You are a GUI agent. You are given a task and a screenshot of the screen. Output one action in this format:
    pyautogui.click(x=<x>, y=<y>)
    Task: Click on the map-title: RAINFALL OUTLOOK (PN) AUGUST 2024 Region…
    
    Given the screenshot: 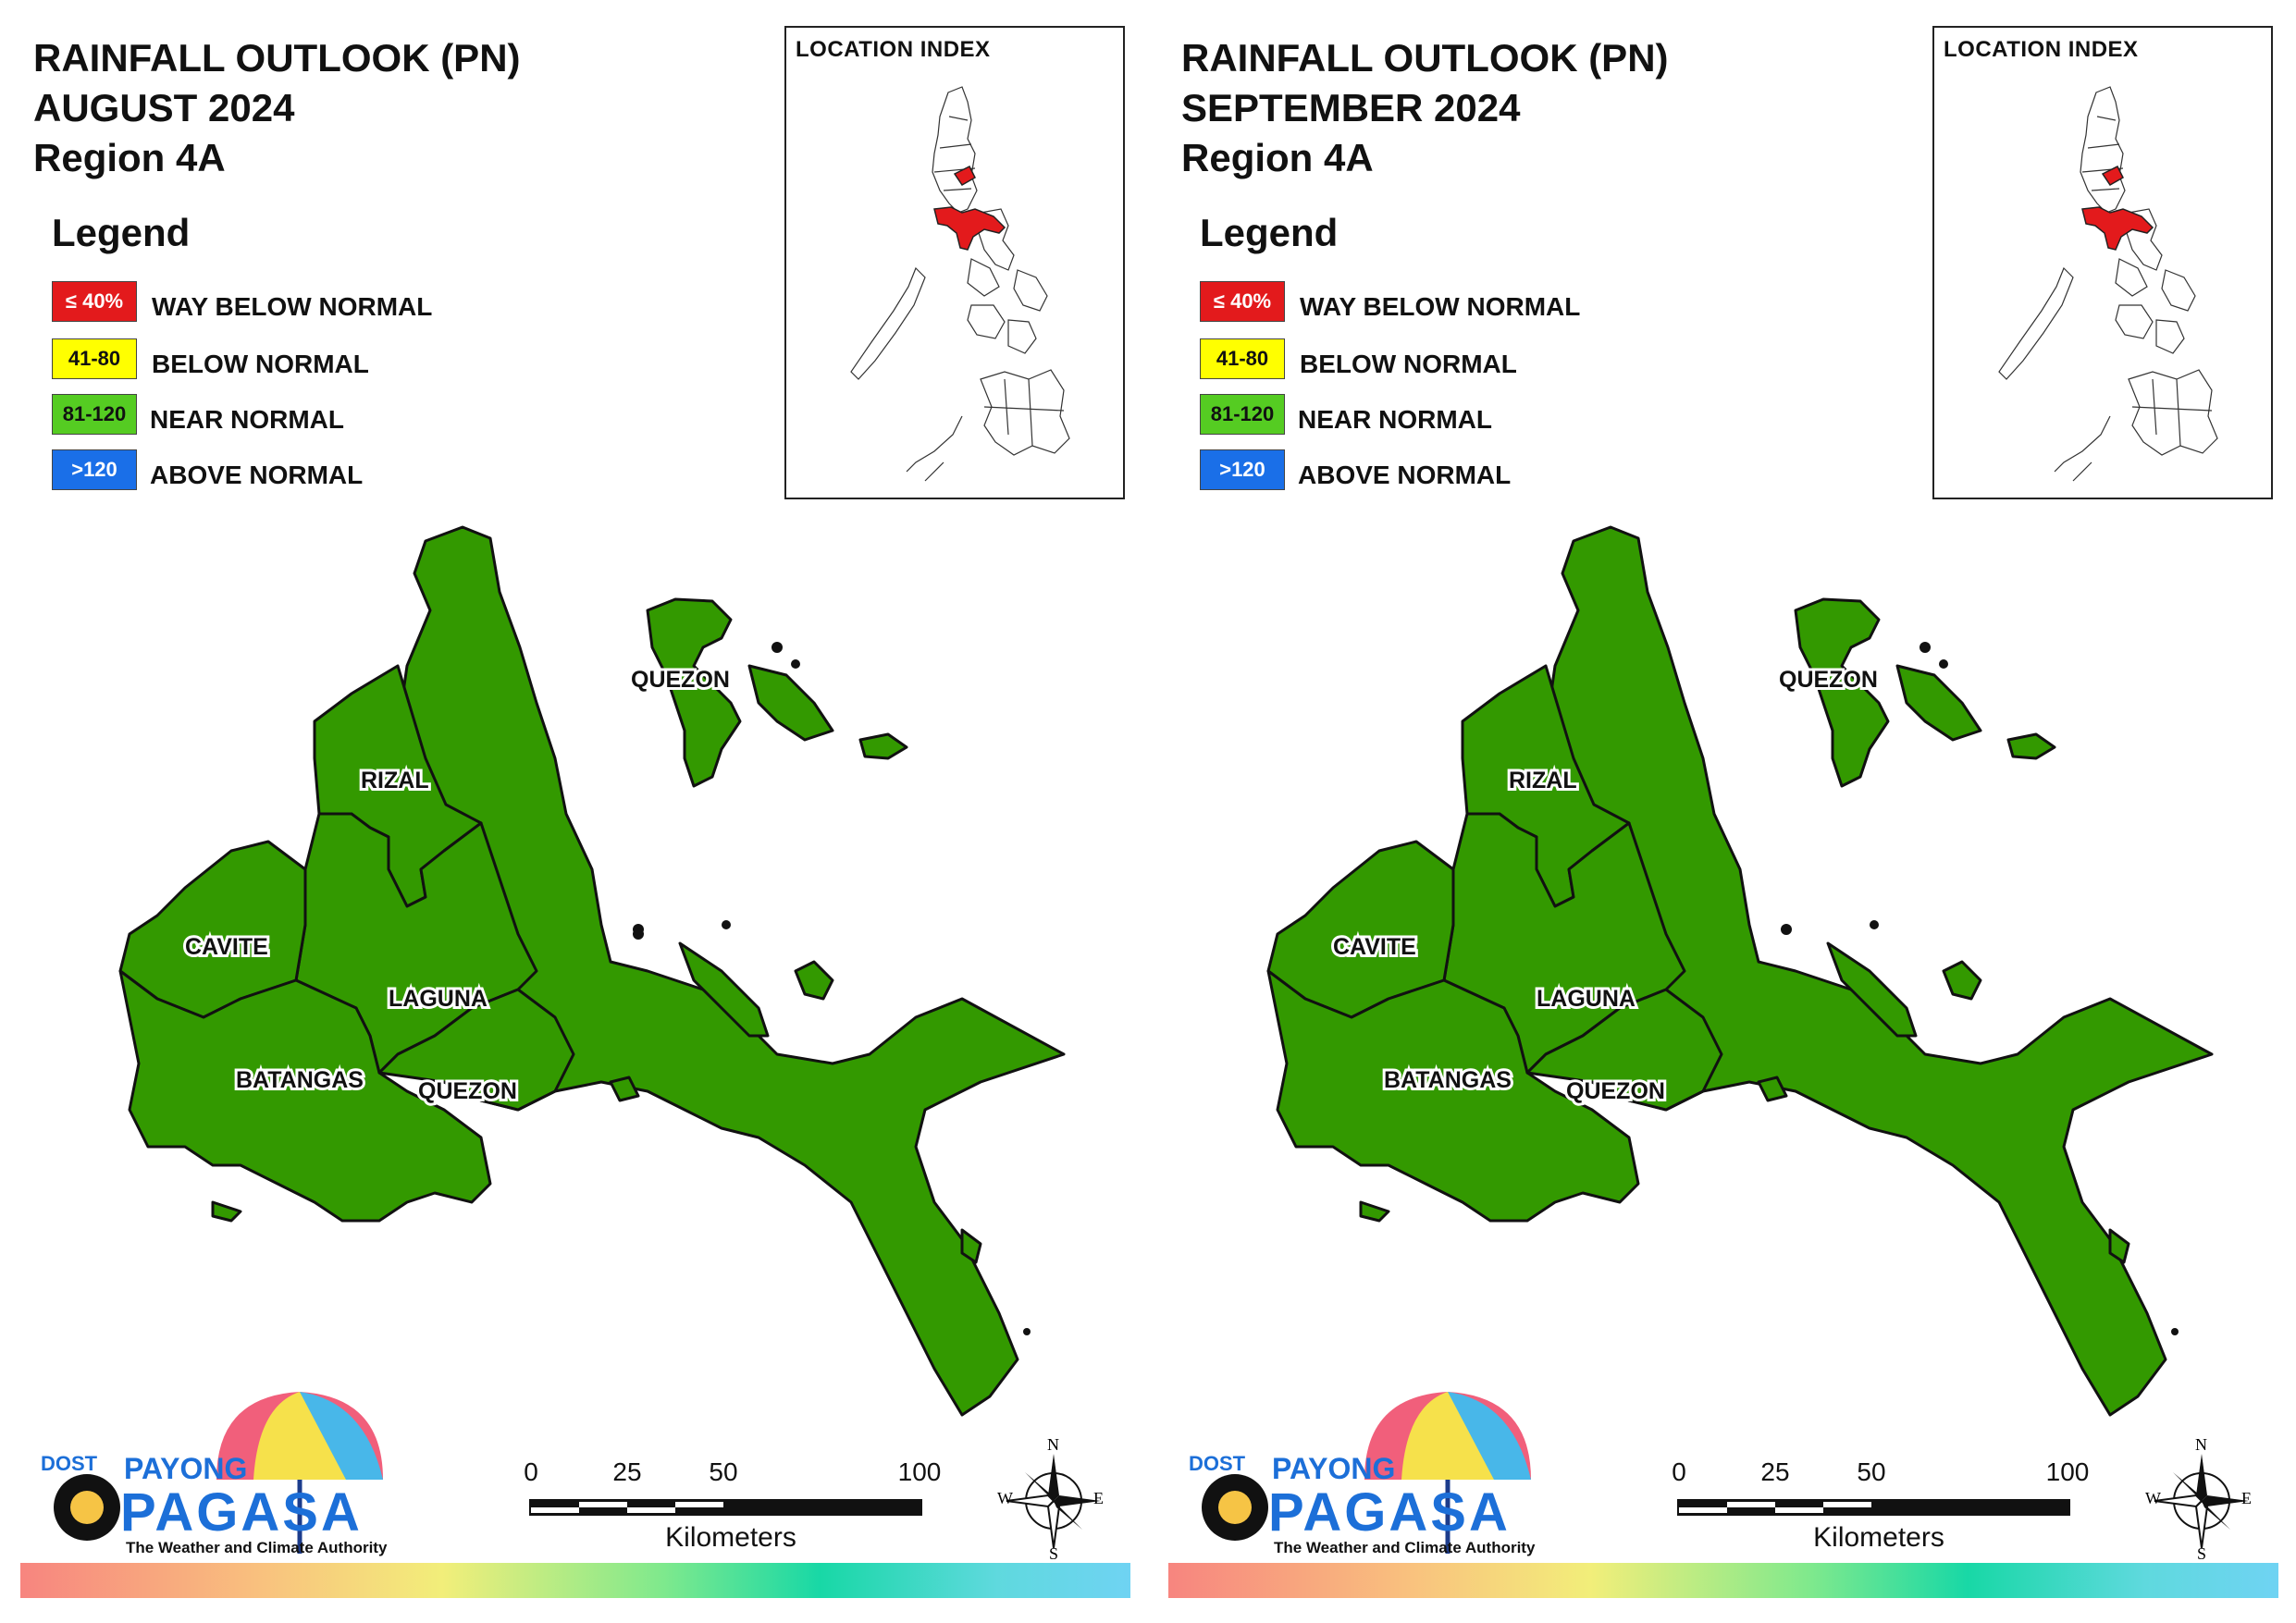 What is the action you would take?
    pyautogui.click(x=277, y=108)
    